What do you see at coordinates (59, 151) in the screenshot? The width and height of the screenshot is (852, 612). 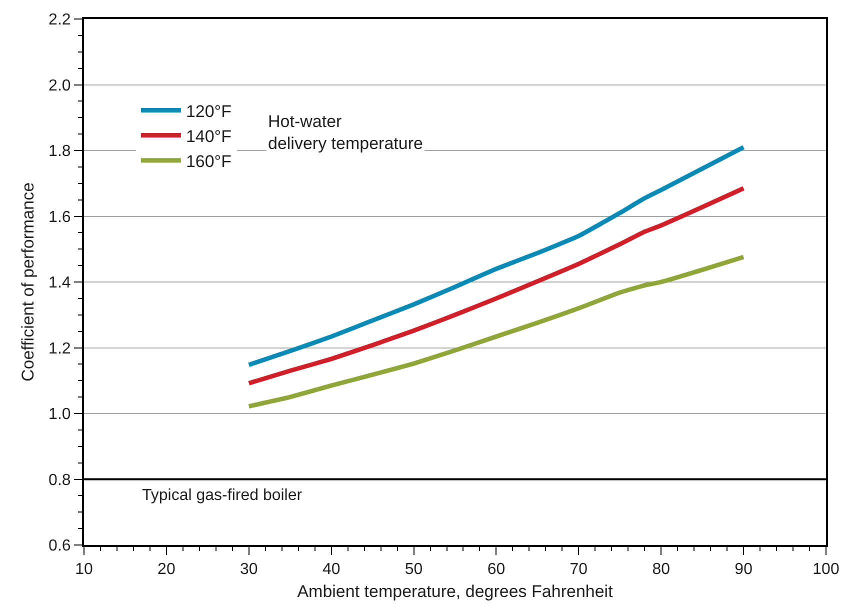 I see `y-tick-label: 1.8` at bounding box center [59, 151].